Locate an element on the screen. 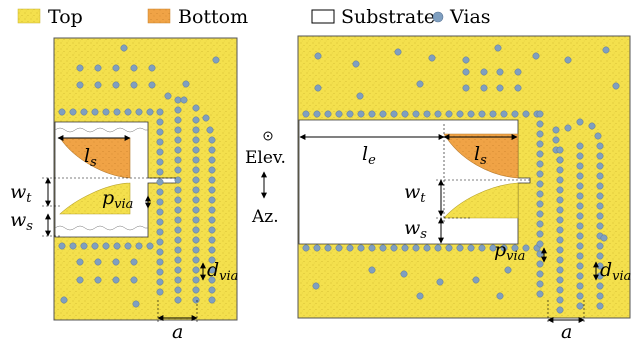 Image resolution: width=643 pixels, height=343 pixels. right-ls-label: ls is located at coordinates (480, 155).